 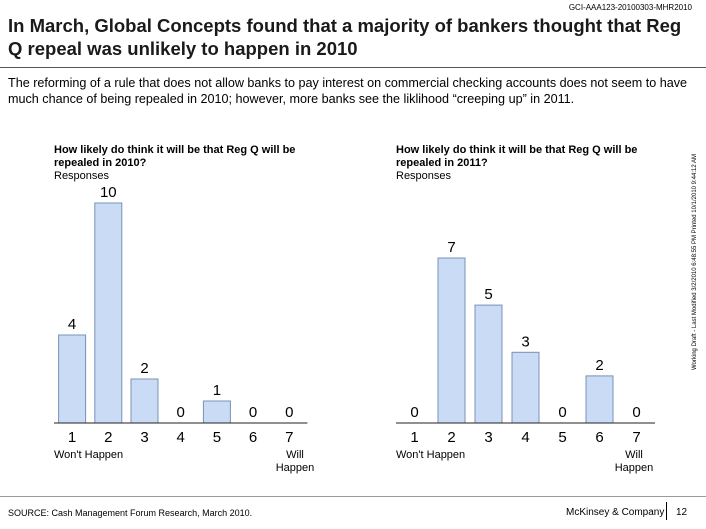 I want to click on chart-1-category-label-4: 4, so click(x=525, y=437).